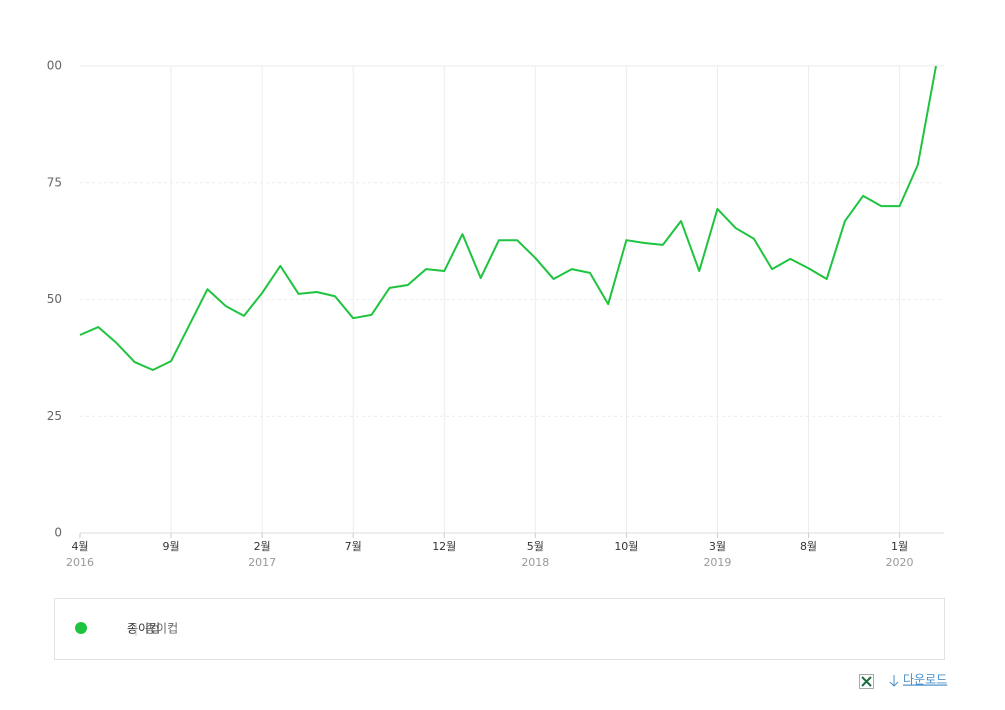 The height and width of the screenshot is (710, 1005). I want to click on y-tick-label: 0, so click(58, 533).